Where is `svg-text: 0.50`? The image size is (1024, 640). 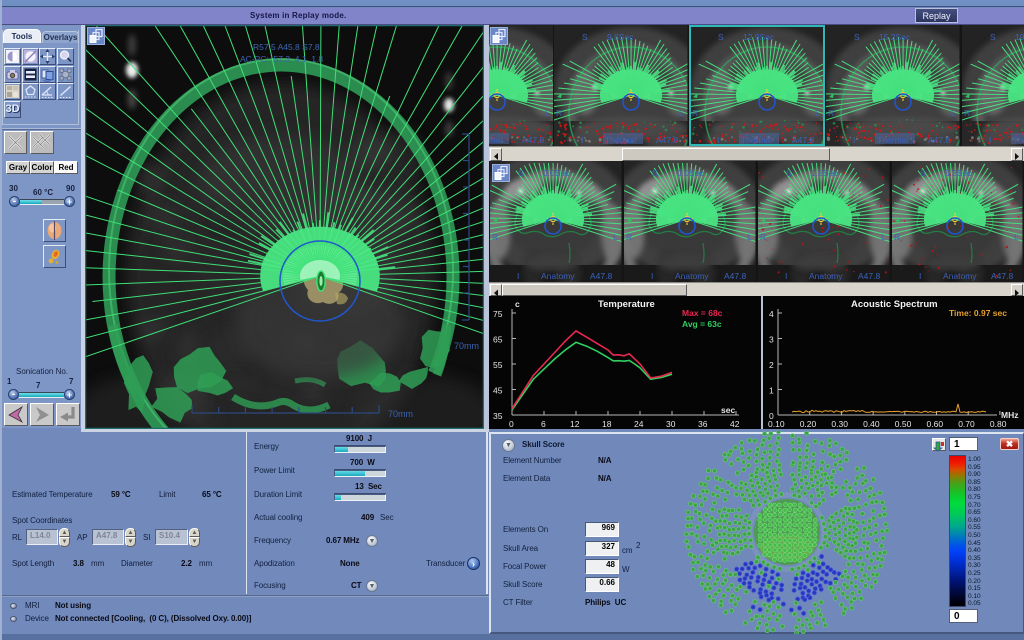
svg-text: 0.50 is located at coordinates (903, 424).